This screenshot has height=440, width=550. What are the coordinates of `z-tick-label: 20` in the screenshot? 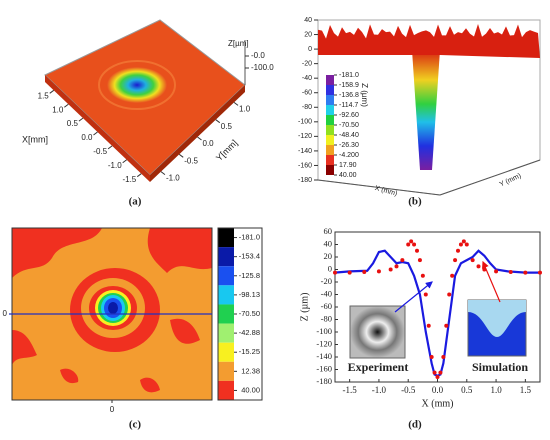 It's located at (308, 34).